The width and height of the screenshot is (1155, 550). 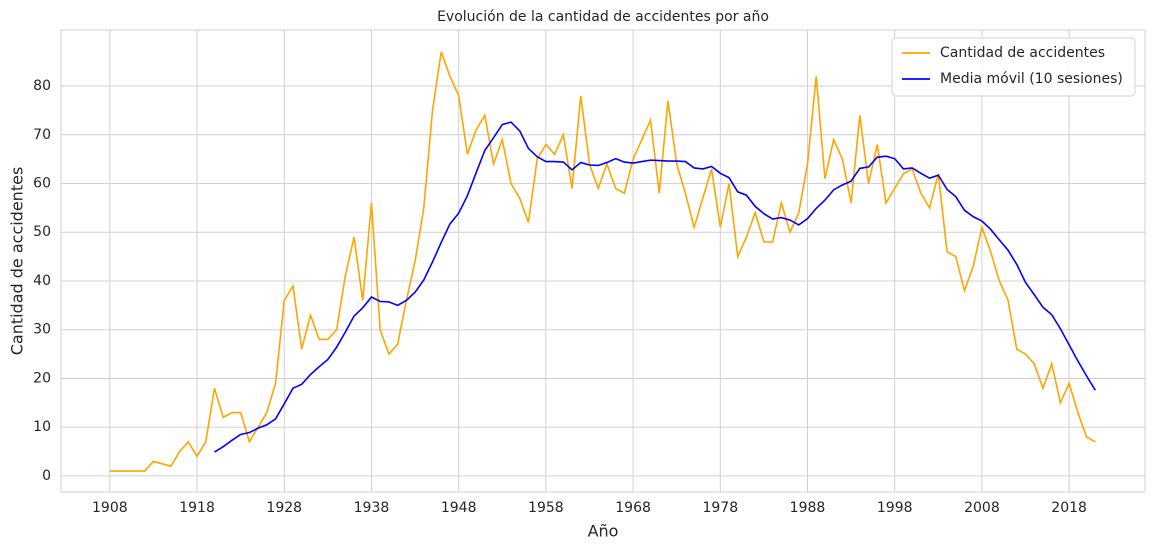 I want to click on legend-box, so click(x=1013, y=67).